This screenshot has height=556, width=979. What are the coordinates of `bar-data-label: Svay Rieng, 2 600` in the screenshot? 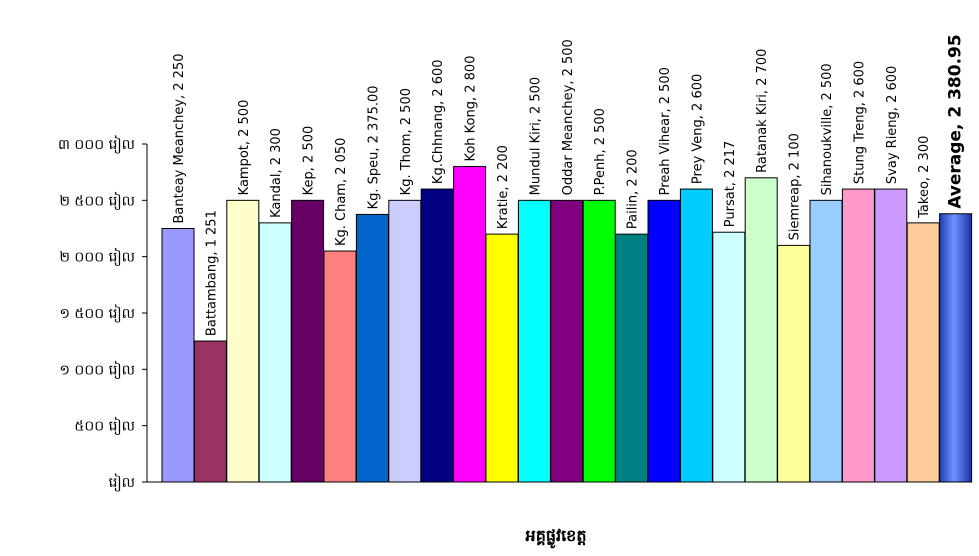 It's located at (892, 125).